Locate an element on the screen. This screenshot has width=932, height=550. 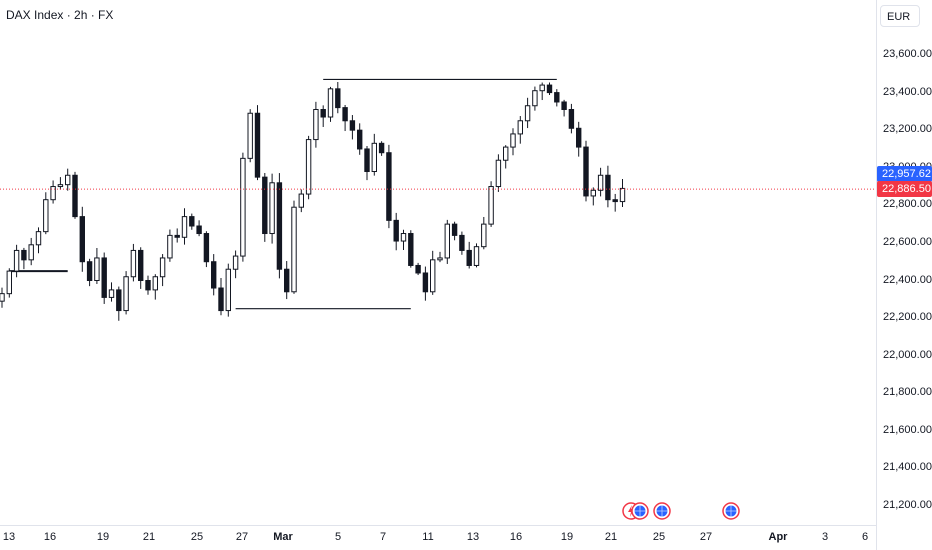
price-tick-label: 21,600.00 is located at coordinates (907, 429).